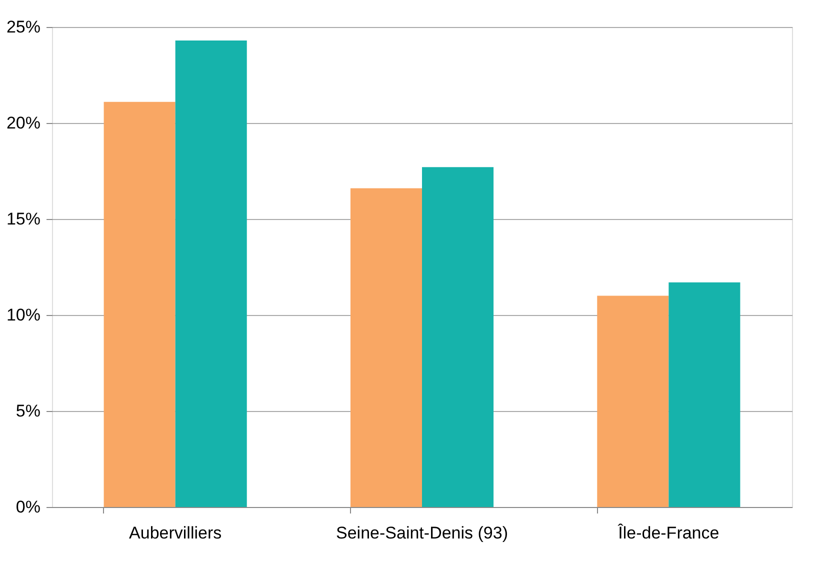 This screenshot has width=836, height=567. Describe the element at coordinates (28, 507) in the screenshot. I see `y-tick-label: 0%` at that location.